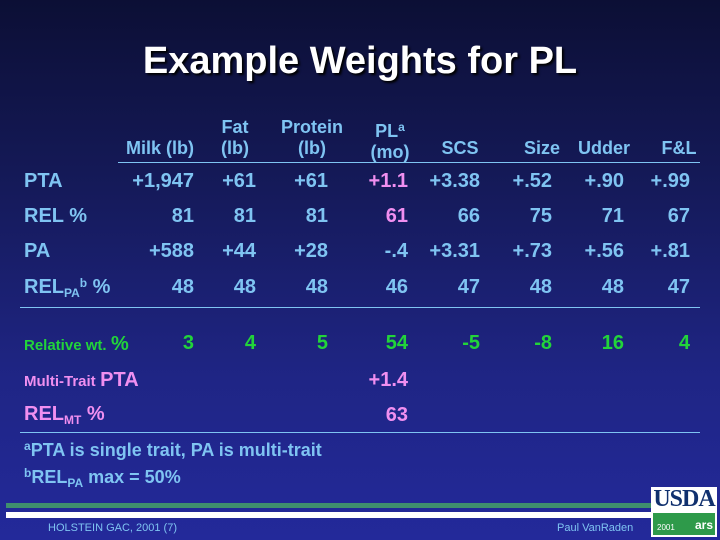 The image size is (720, 540). Describe the element at coordinates (235, 127) in the screenshot. I see `header-fat-line1: Fat` at that location.